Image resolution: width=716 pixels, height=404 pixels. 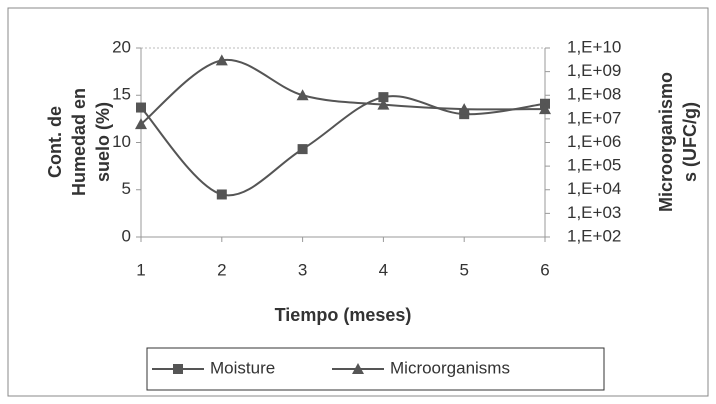 I want to click on x-tick-label: 5, so click(x=463, y=269).